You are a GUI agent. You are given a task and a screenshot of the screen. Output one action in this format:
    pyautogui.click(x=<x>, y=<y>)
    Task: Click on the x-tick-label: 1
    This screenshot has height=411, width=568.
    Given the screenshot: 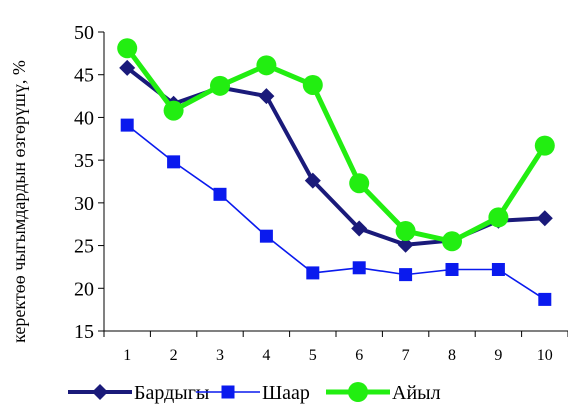 What is the action you would take?
    pyautogui.click(x=127, y=355)
    